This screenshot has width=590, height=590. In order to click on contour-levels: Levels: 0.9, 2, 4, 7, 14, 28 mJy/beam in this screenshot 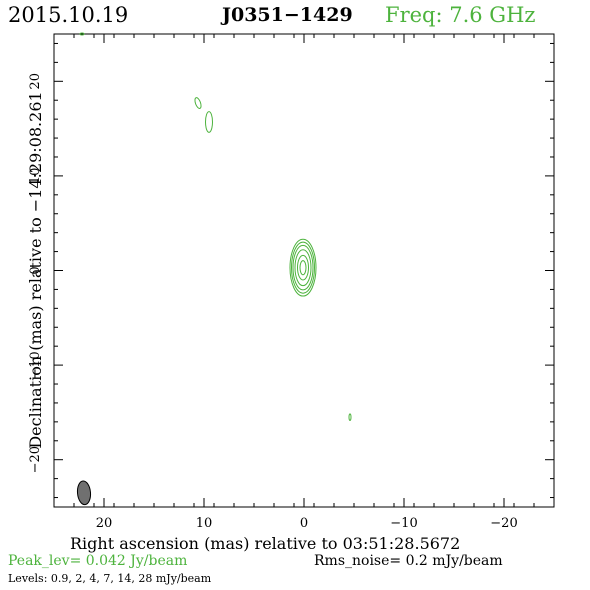, I will do `click(110, 578)`.